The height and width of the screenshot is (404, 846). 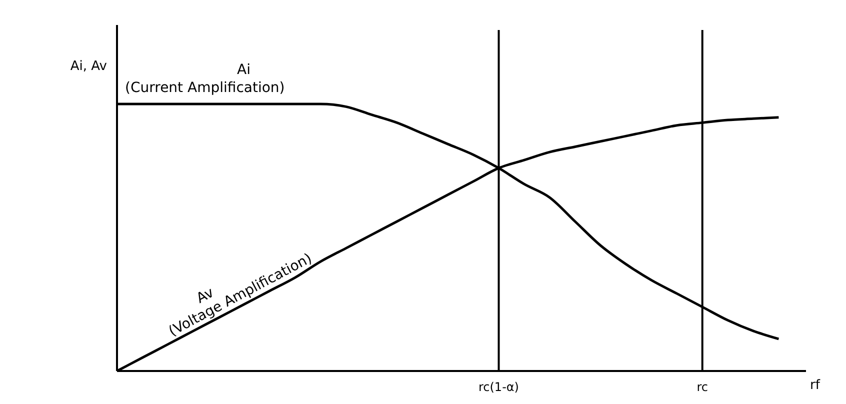 I want to click on series-label: Ai (Current Amplification), so click(x=205, y=79).